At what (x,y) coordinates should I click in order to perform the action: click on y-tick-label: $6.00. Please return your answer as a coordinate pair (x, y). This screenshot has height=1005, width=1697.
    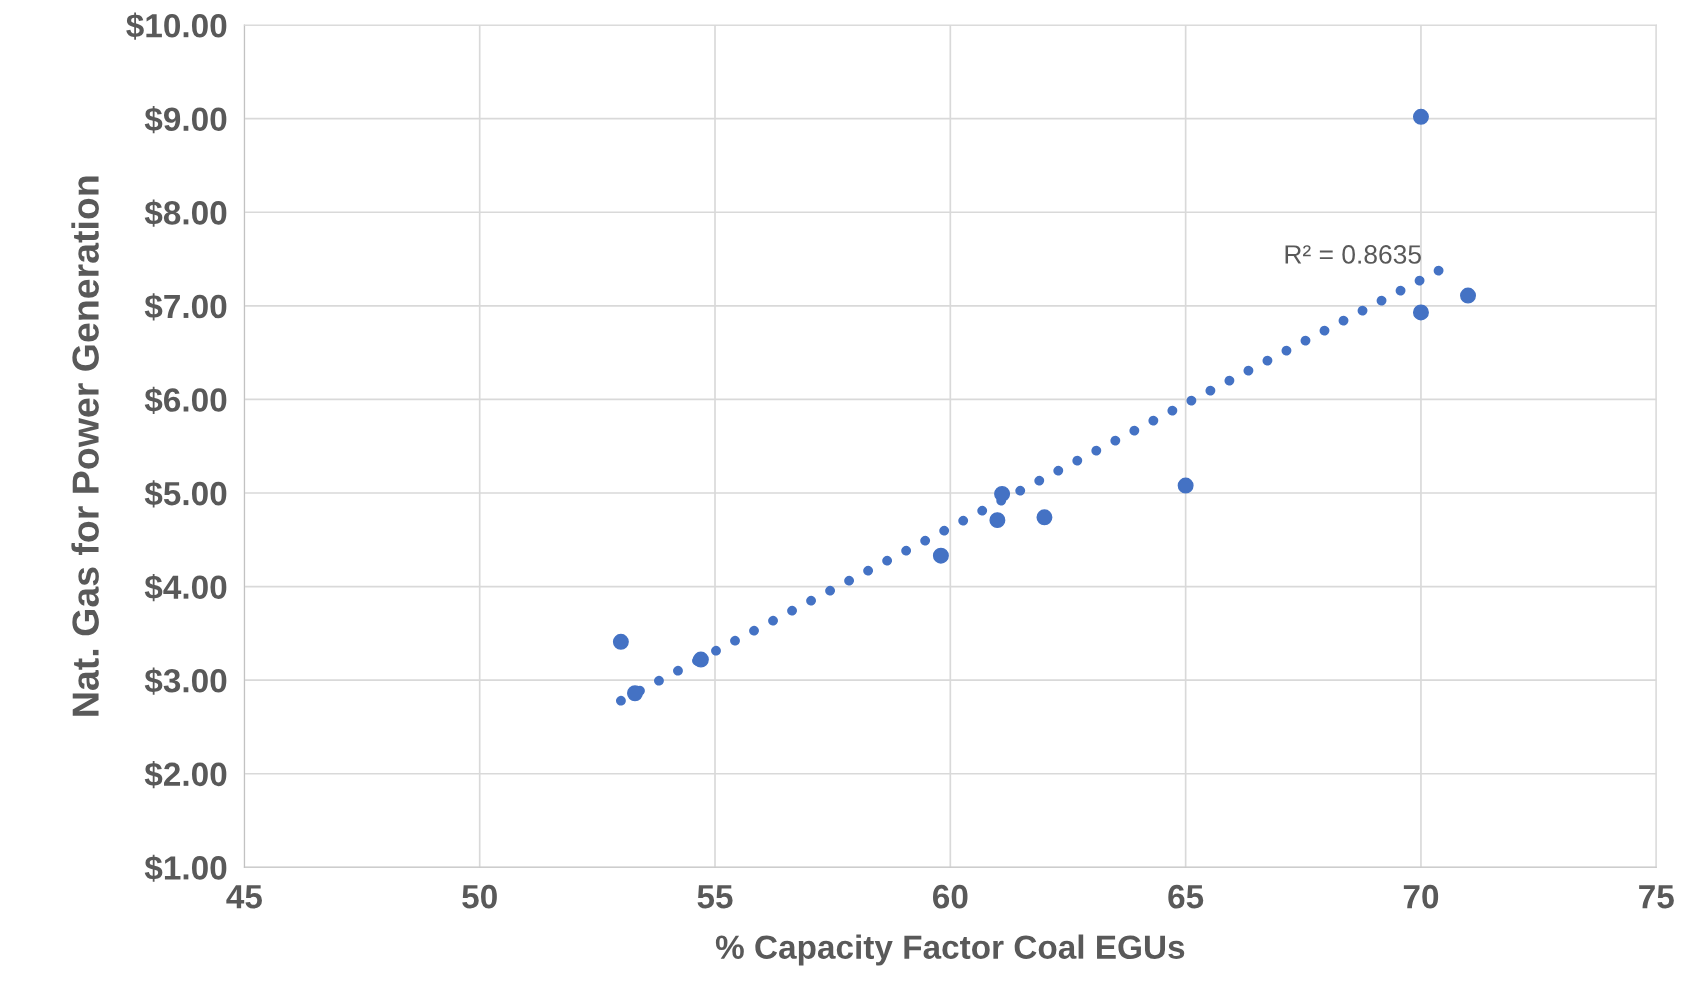
    Looking at the image, I should click on (185, 400).